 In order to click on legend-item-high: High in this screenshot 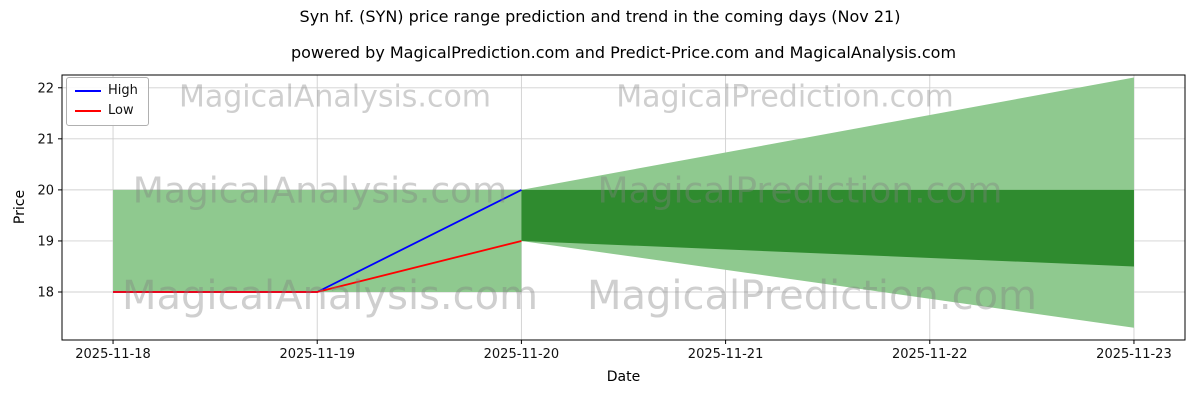, I will do `click(106, 90)`.